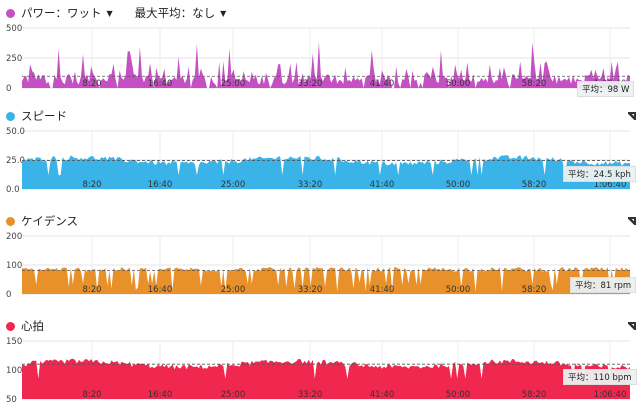  Describe the element at coordinates (175, 13) in the screenshot. I see `max-average-label: 最大平均：なし` at that location.